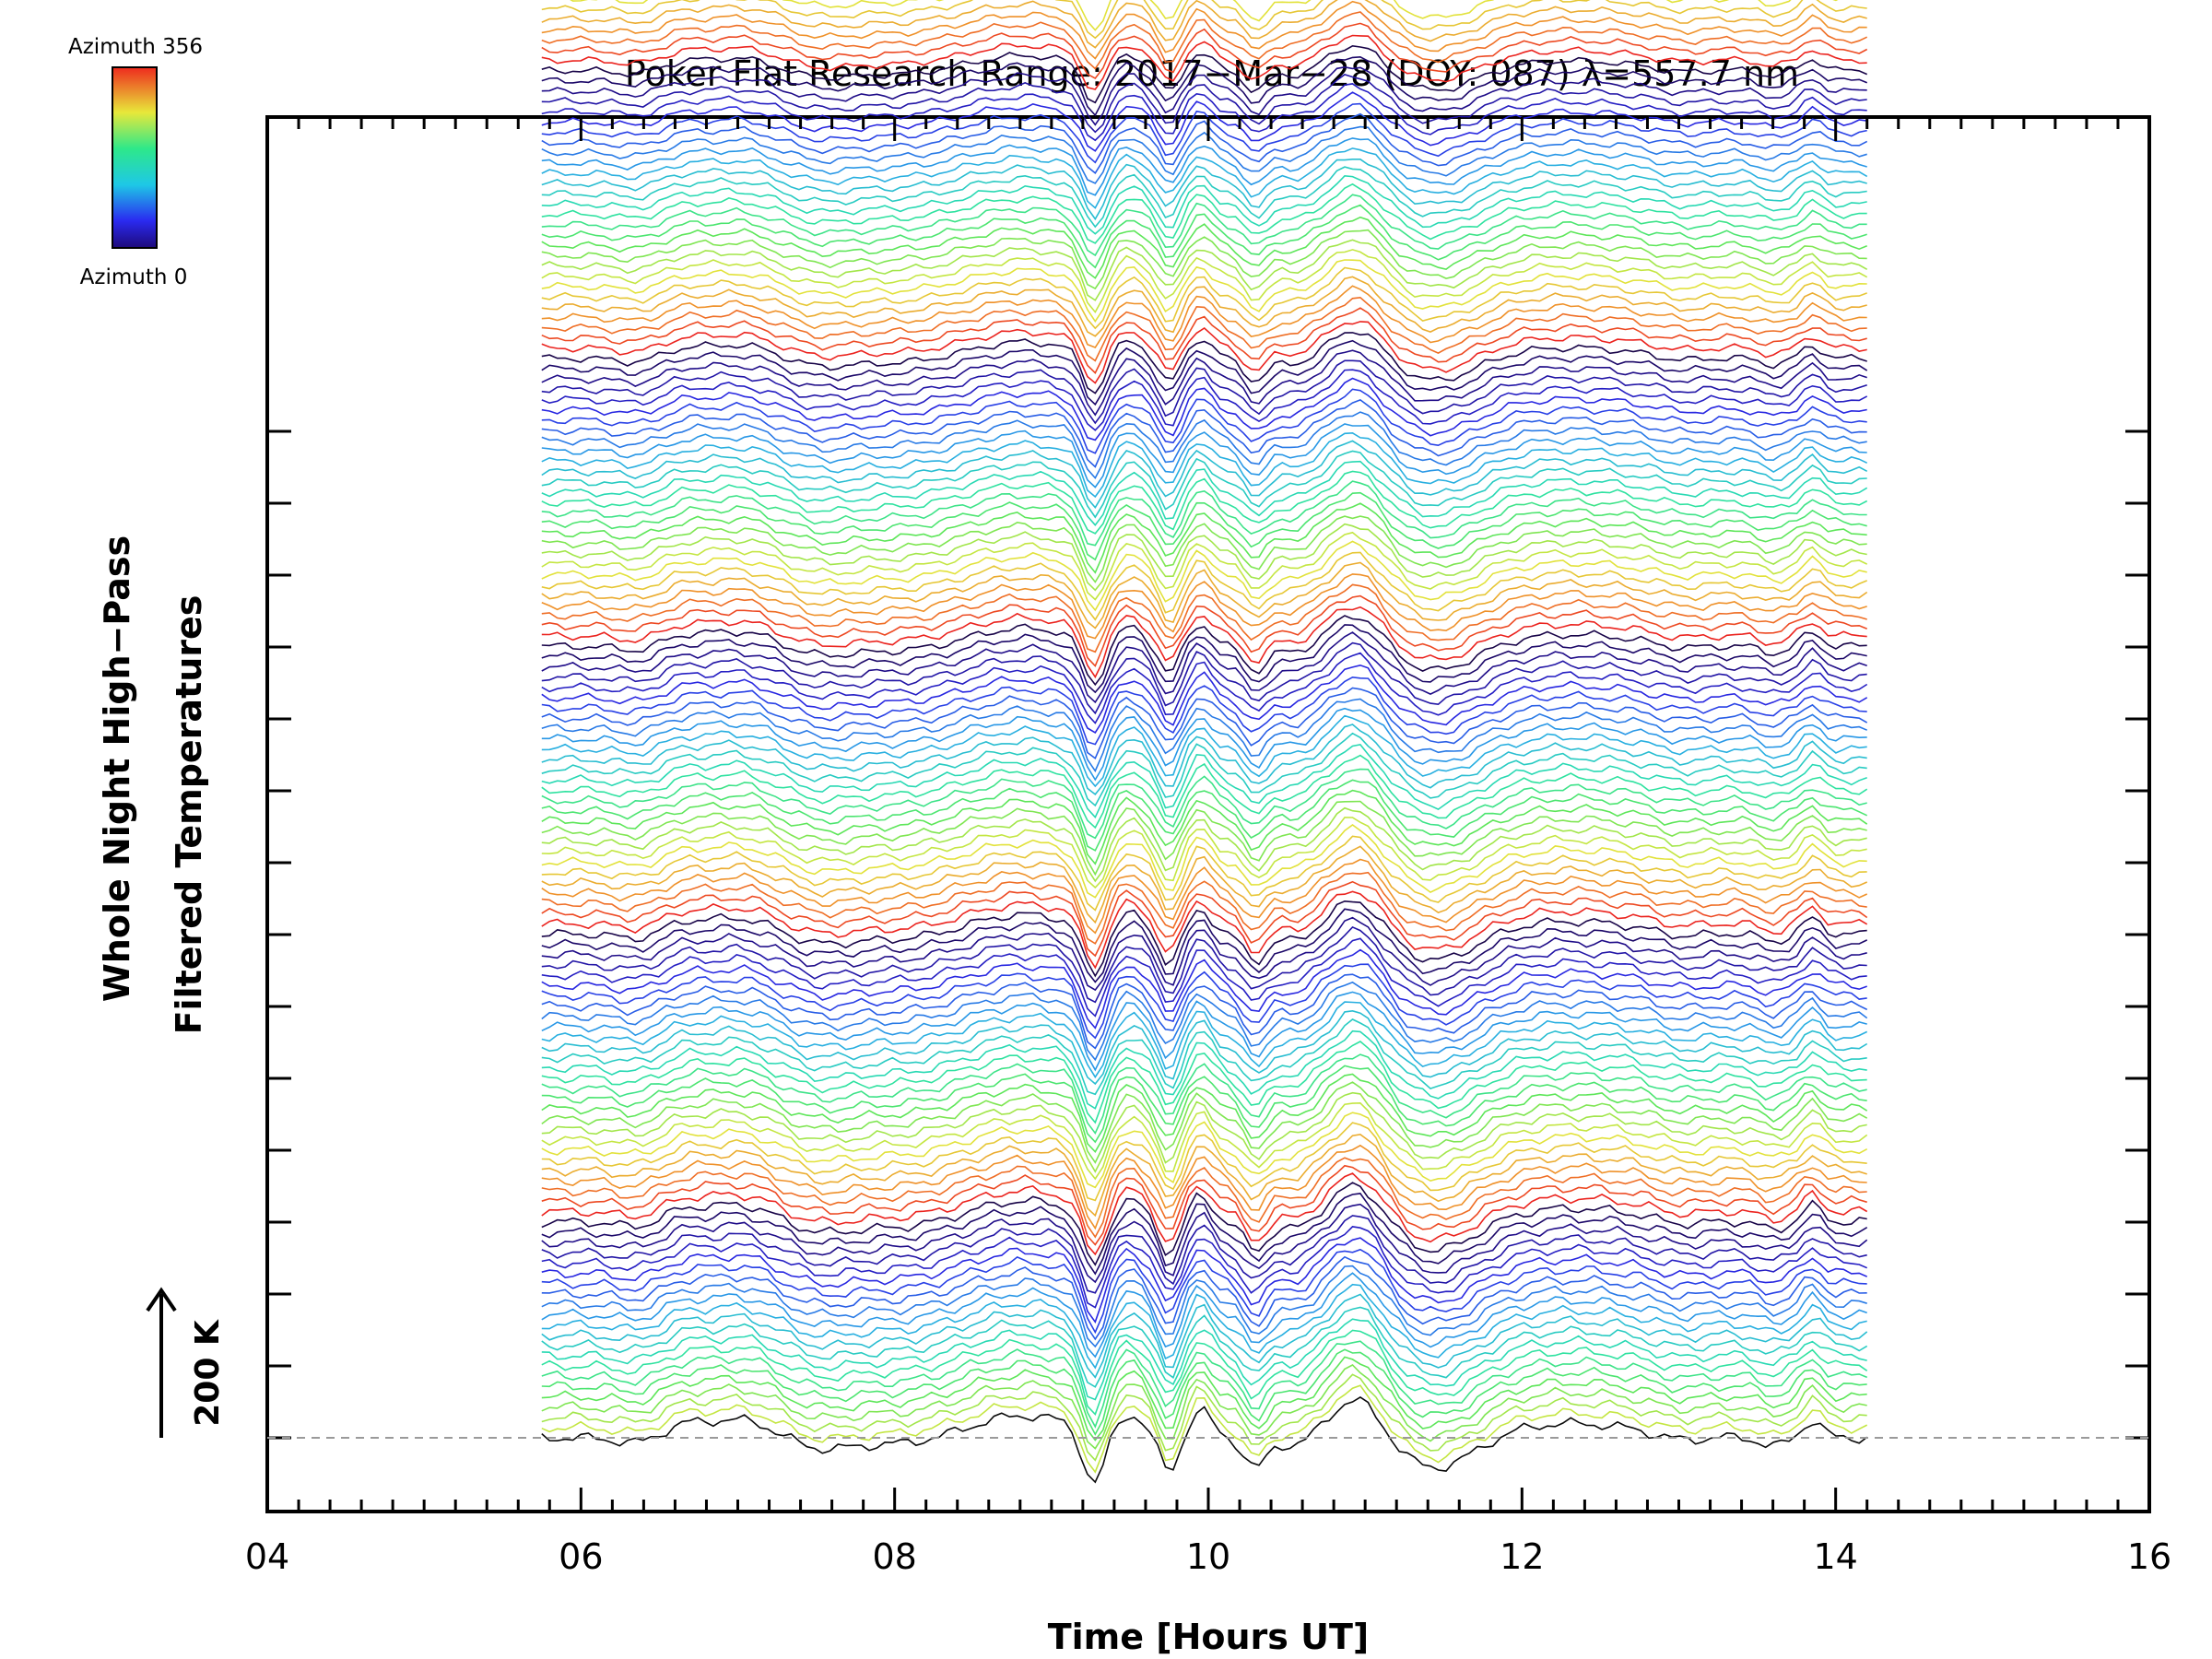 The width and height of the screenshot is (2212, 1659). I want to click on x-tick-label: 12, so click(1522, 1556).